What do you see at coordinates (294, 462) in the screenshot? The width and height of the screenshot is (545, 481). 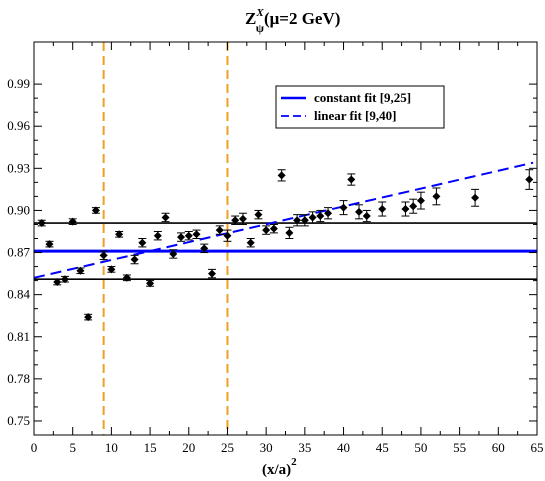 I see `xlabel-superscript: 2` at bounding box center [294, 462].